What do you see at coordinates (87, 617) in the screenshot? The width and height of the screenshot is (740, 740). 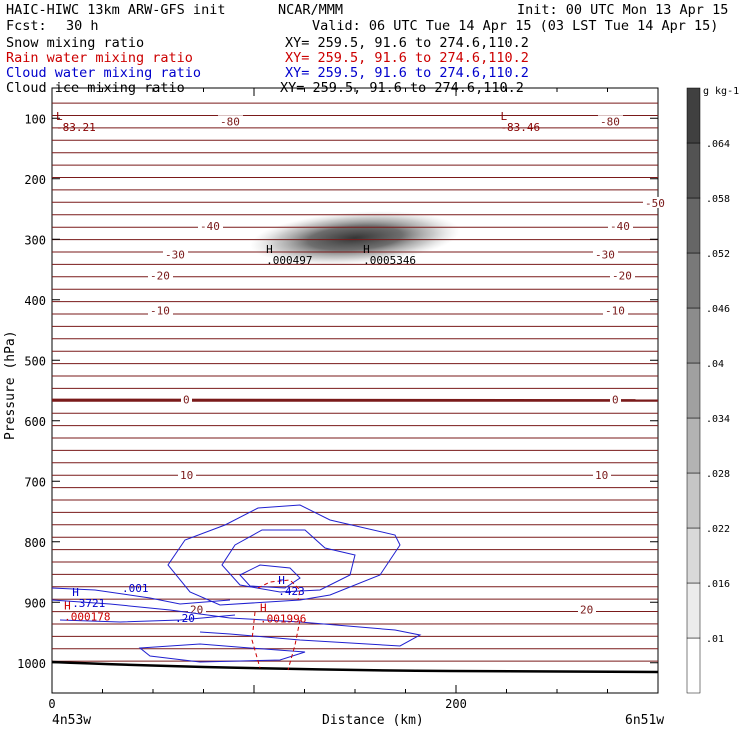 I see `extremum-value: .000178` at bounding box center [87, 617].